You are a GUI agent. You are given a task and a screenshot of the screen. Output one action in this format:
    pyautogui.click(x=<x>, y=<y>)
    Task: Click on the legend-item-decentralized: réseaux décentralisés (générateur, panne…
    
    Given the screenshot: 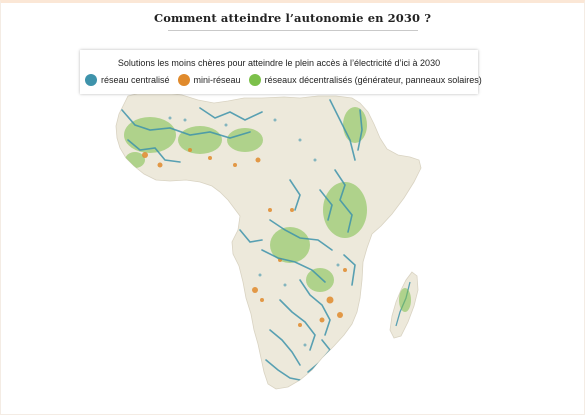 What is the action you would take?
    pyautogui.click(x=365, y=80)
    